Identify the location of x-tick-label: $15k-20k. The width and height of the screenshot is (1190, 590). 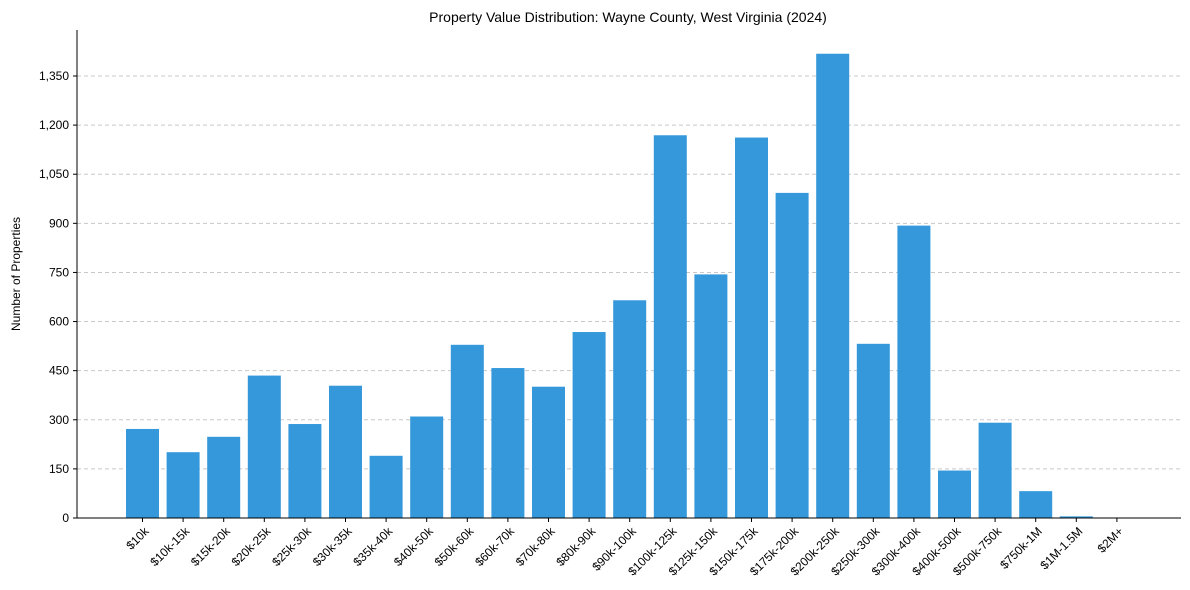
(211, 547).